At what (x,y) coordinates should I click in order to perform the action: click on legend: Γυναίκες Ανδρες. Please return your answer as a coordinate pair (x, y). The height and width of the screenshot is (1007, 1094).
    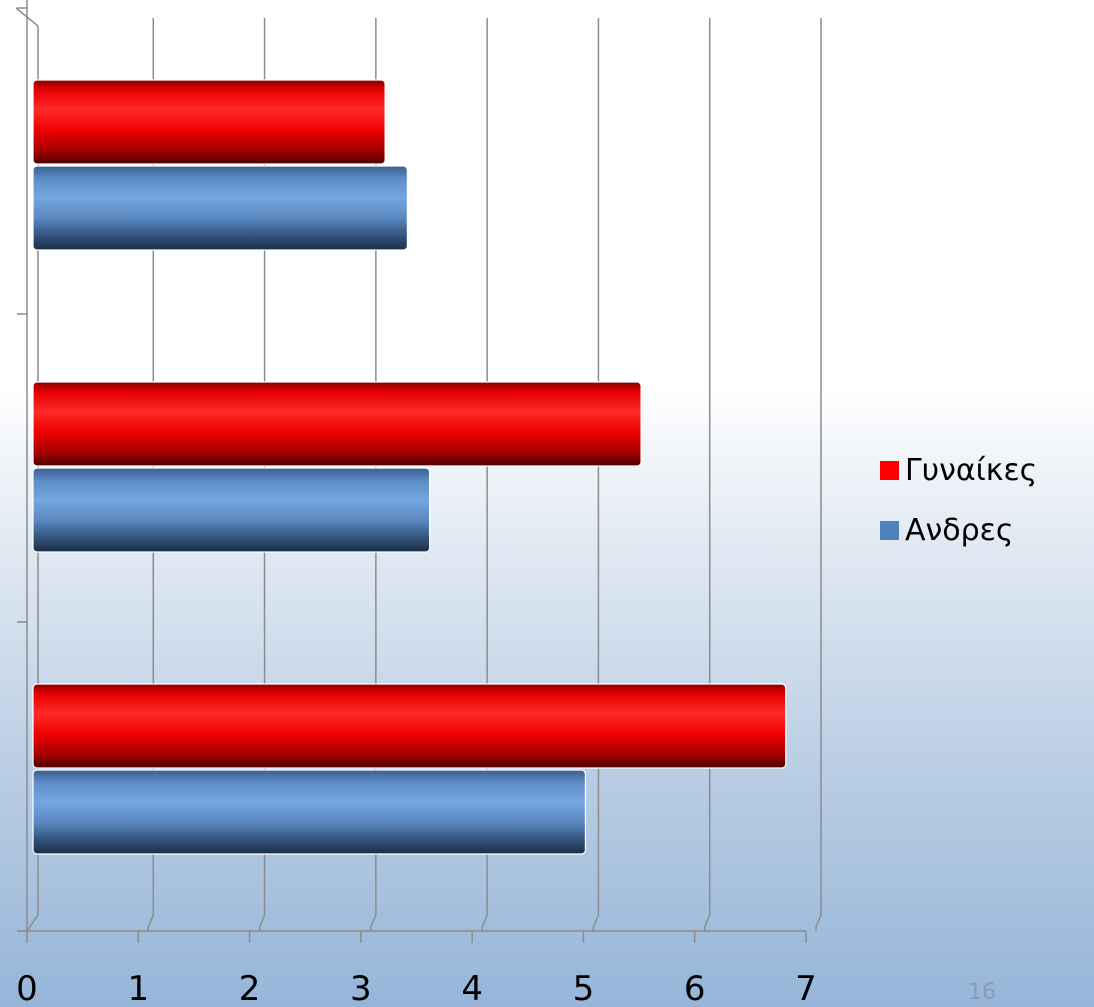
    Looking at the image, I should click on (958, 509).